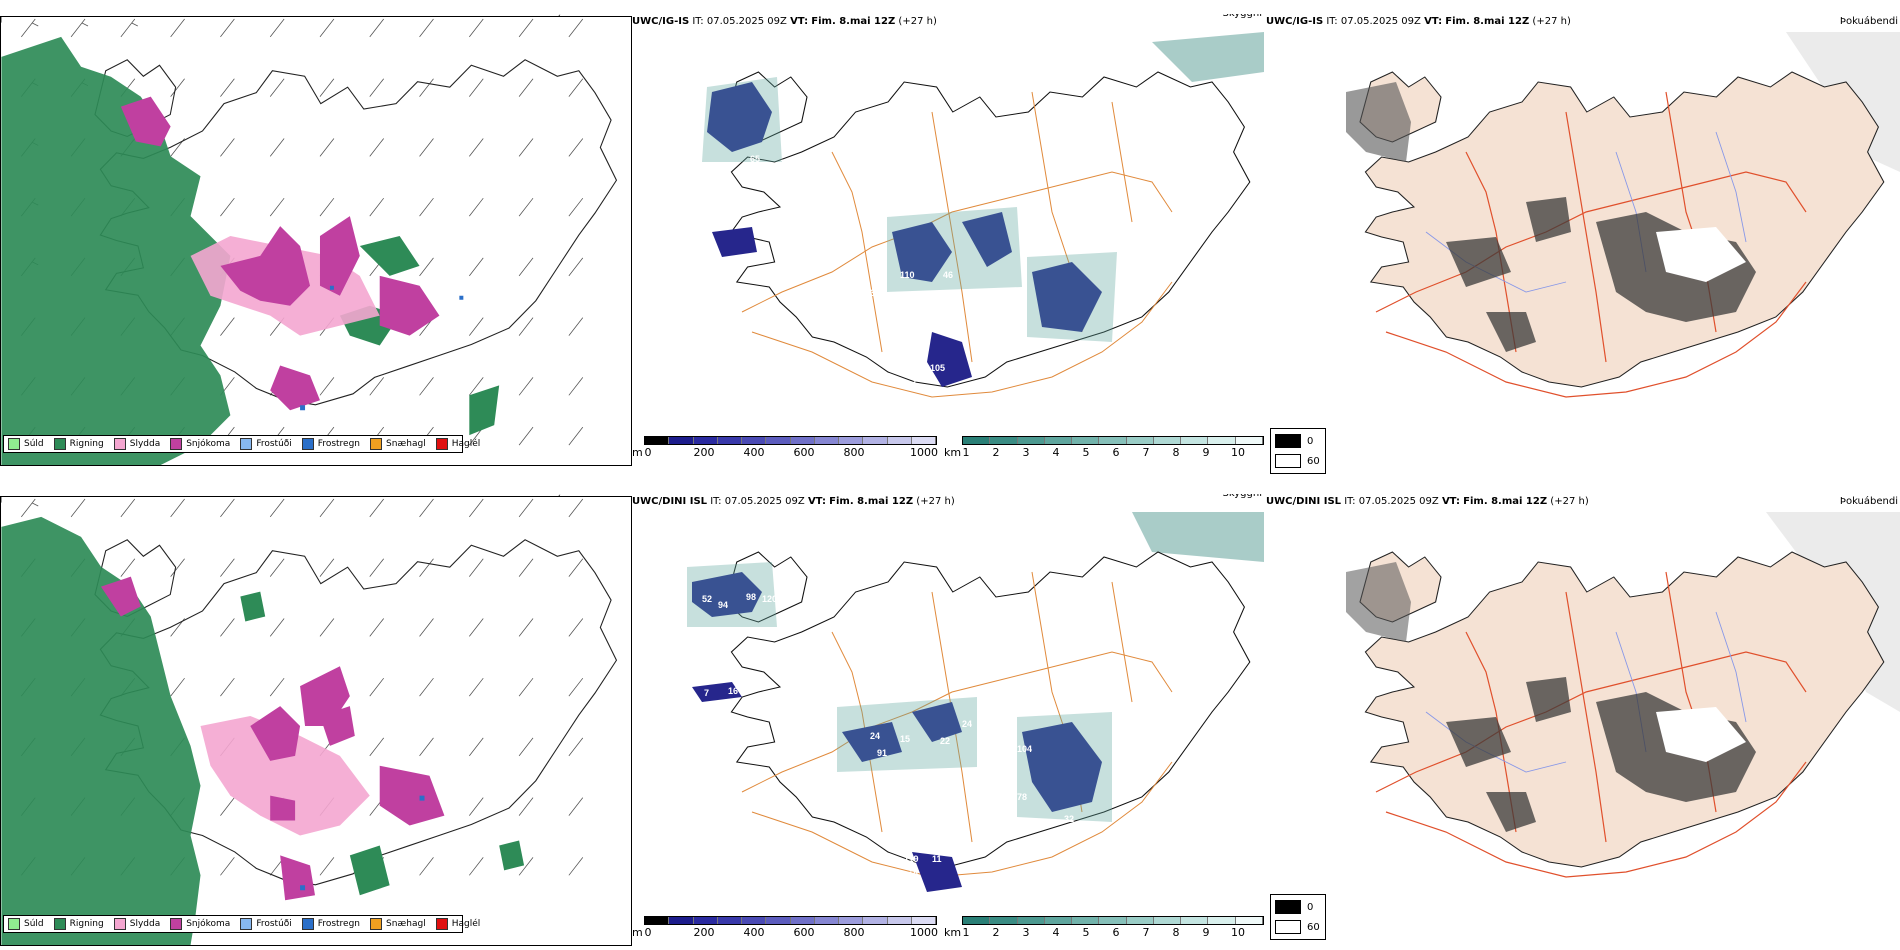 Image resolution: width=1900 pixels, height=950 pixels. I want to click on cloud-label: 65, so click(755, 159).